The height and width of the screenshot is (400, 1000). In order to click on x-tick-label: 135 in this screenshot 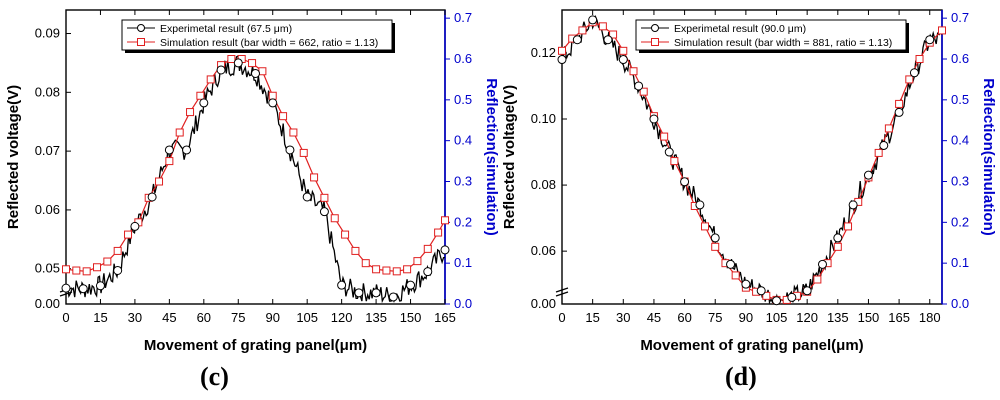, I will do `click(838, 317)`.